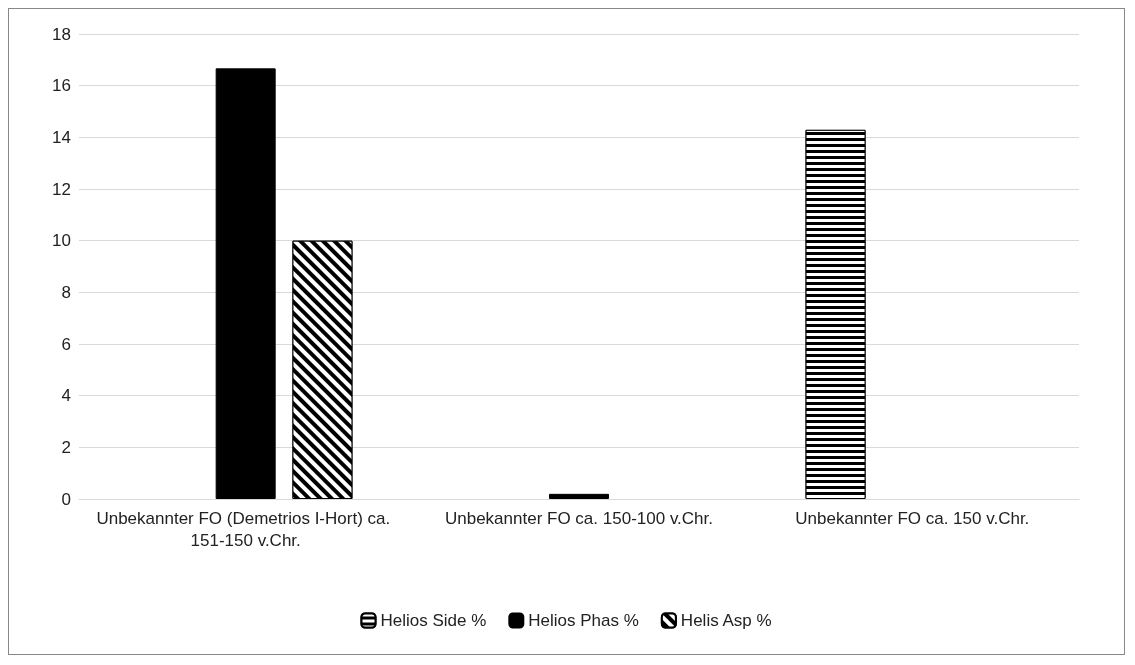 This screenshot has width=1135, height=665. I want to click on y-tick-label: 16, so click(61, 86).